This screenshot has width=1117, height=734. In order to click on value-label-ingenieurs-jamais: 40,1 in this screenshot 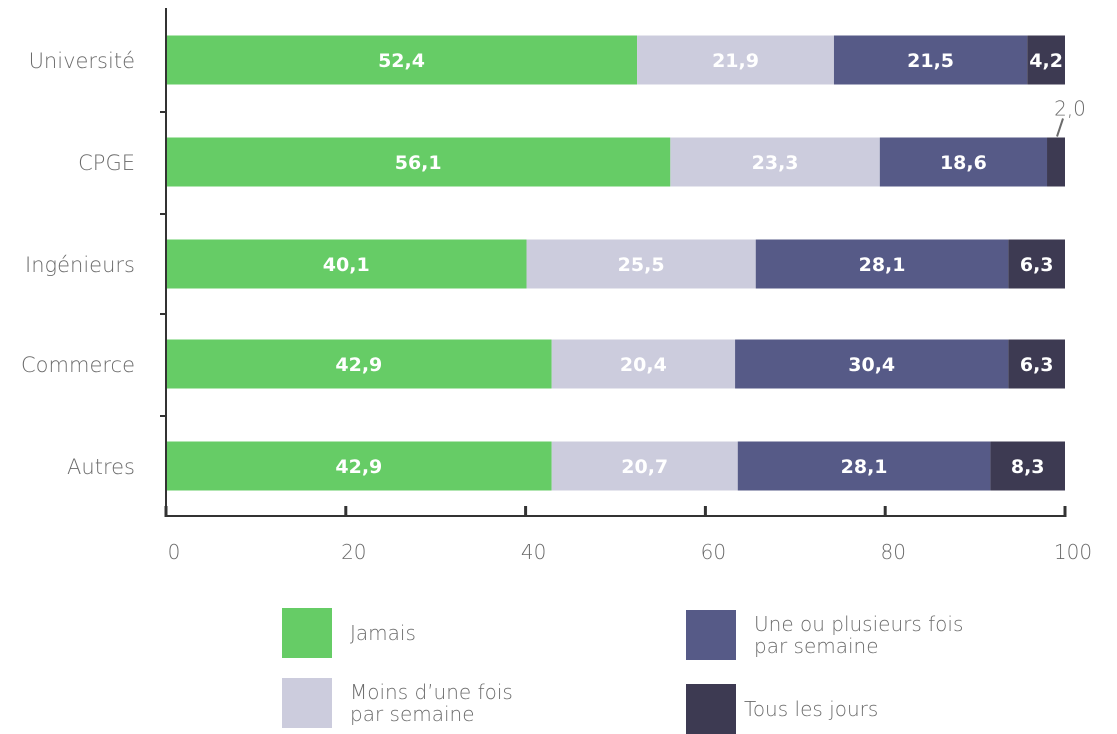, I will do `click(346, 265)`.